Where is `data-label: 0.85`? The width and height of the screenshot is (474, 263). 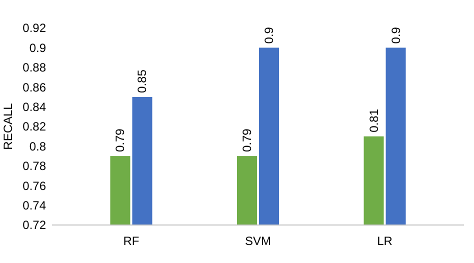
data-label: 0.85 is located at coordinates (142, 81).